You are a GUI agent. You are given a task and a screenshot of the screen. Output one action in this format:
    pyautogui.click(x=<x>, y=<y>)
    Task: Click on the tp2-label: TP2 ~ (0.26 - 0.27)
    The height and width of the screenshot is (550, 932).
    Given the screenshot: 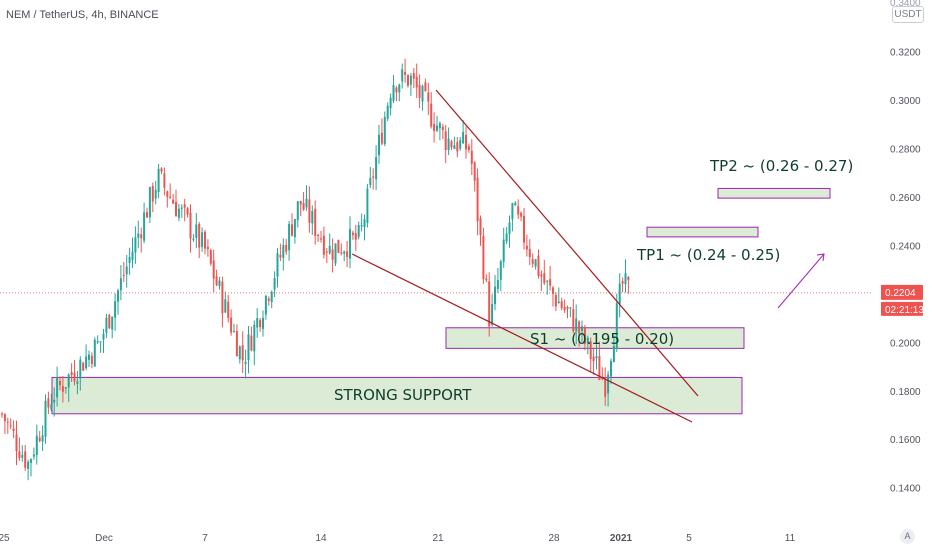 What is the action you would take?
    pyautogui.click(x=782, y=166)
    